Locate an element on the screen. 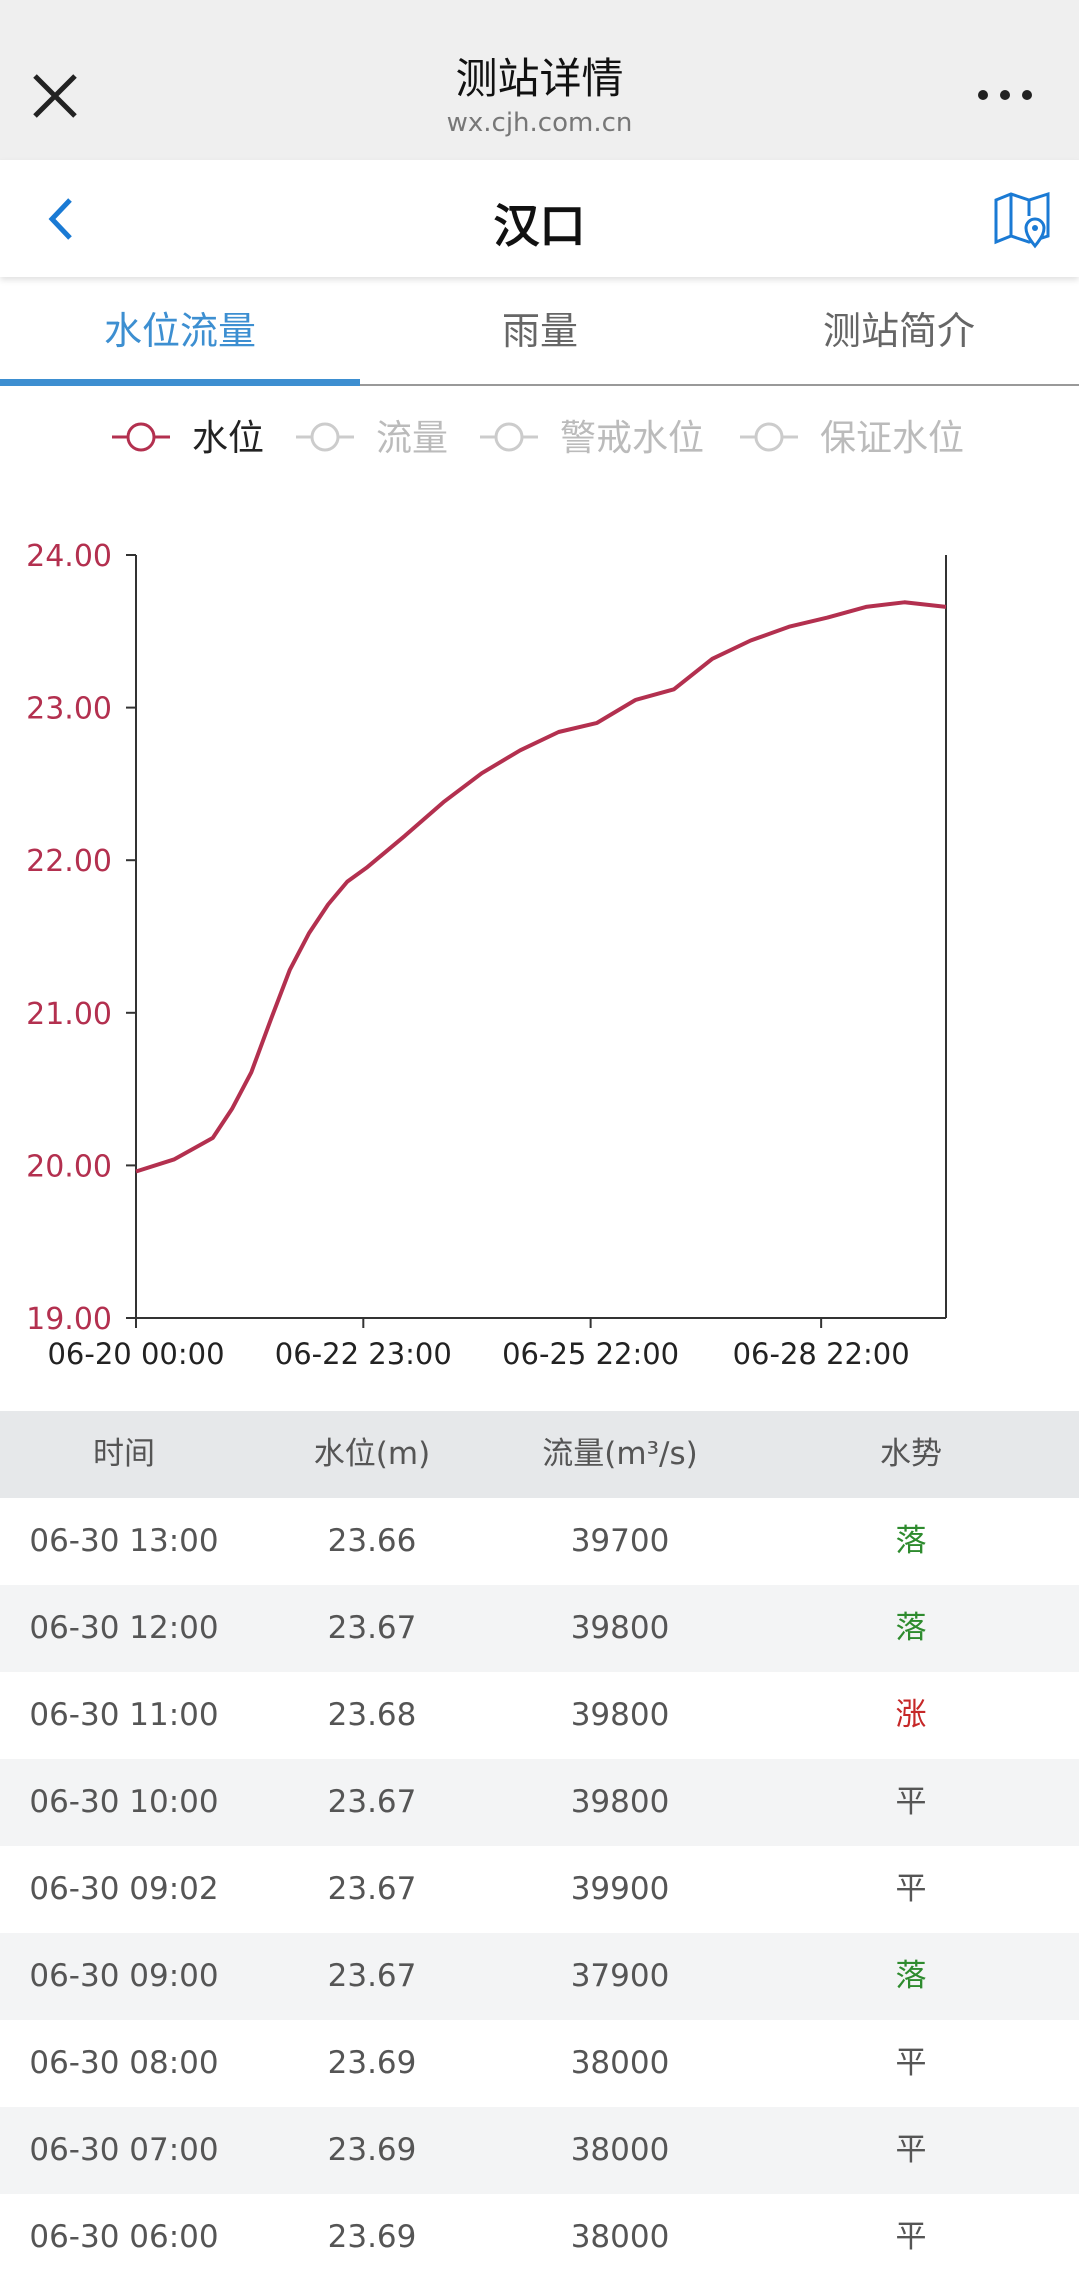 This screenshot has width=1079, height=2285. header-cell: 时间 is located at coordinates (124, 1454).